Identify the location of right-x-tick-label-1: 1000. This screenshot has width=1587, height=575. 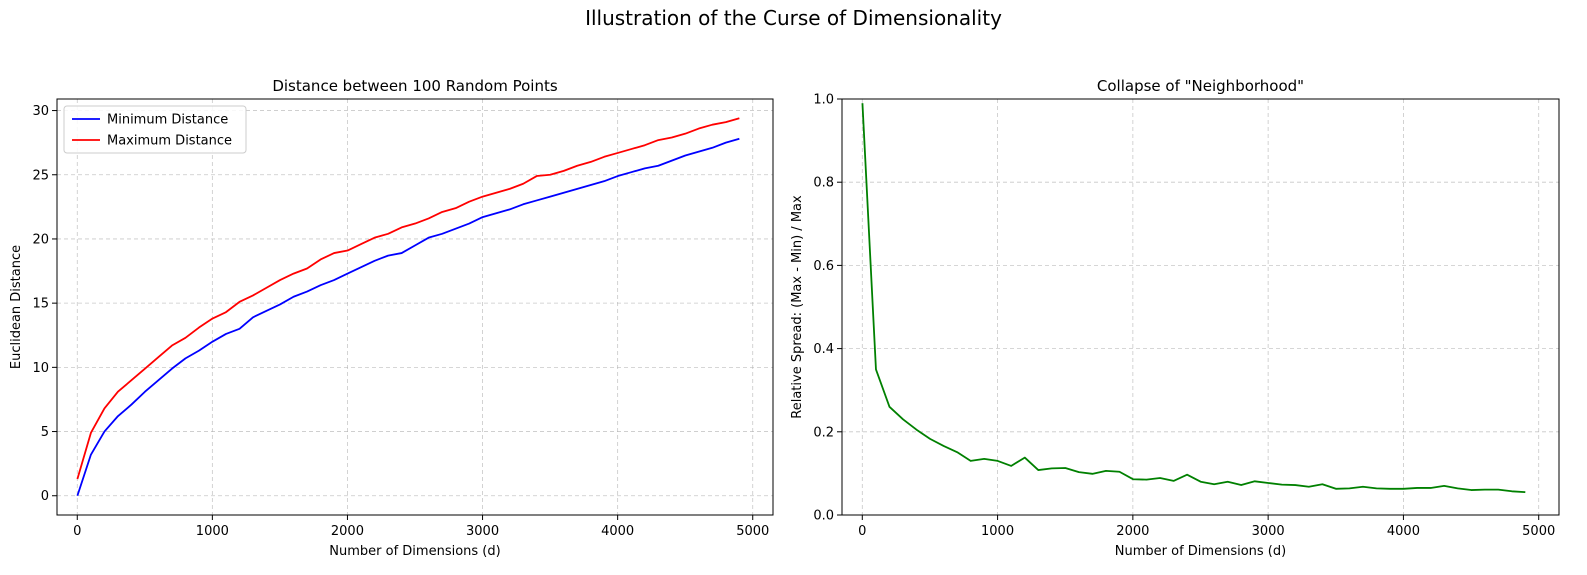
(997, 531).